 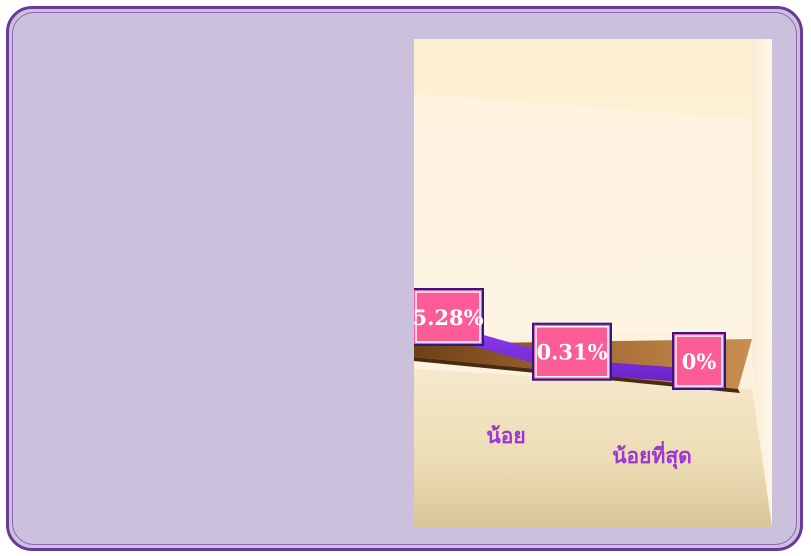 I want to click on data-label-1: 5.28%, so click(x=449, y=317).